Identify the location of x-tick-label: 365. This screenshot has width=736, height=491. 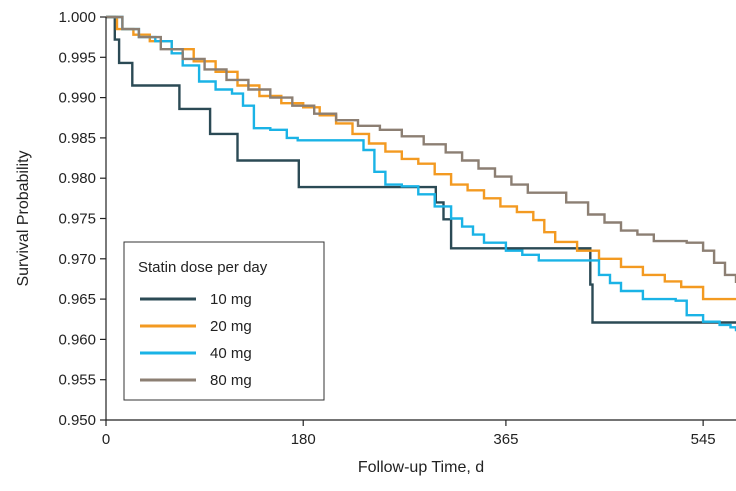
(505, 439).